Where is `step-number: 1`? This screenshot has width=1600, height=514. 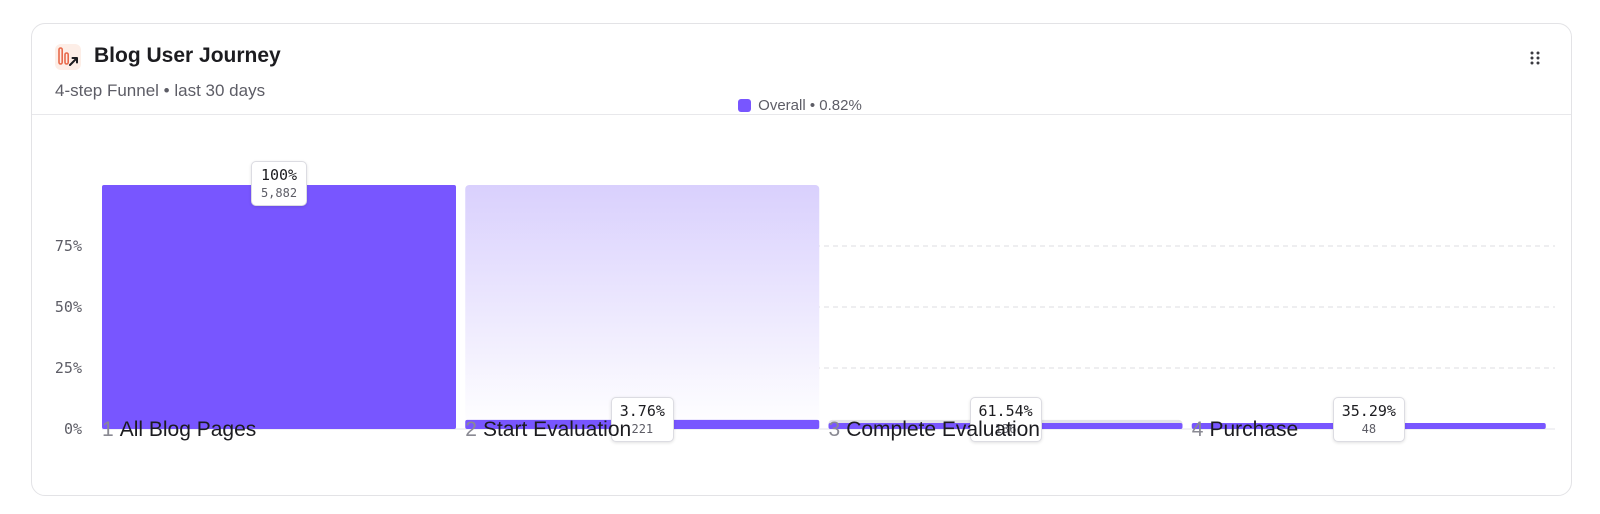
step-number: 1 is located at coordinates (108, 429).